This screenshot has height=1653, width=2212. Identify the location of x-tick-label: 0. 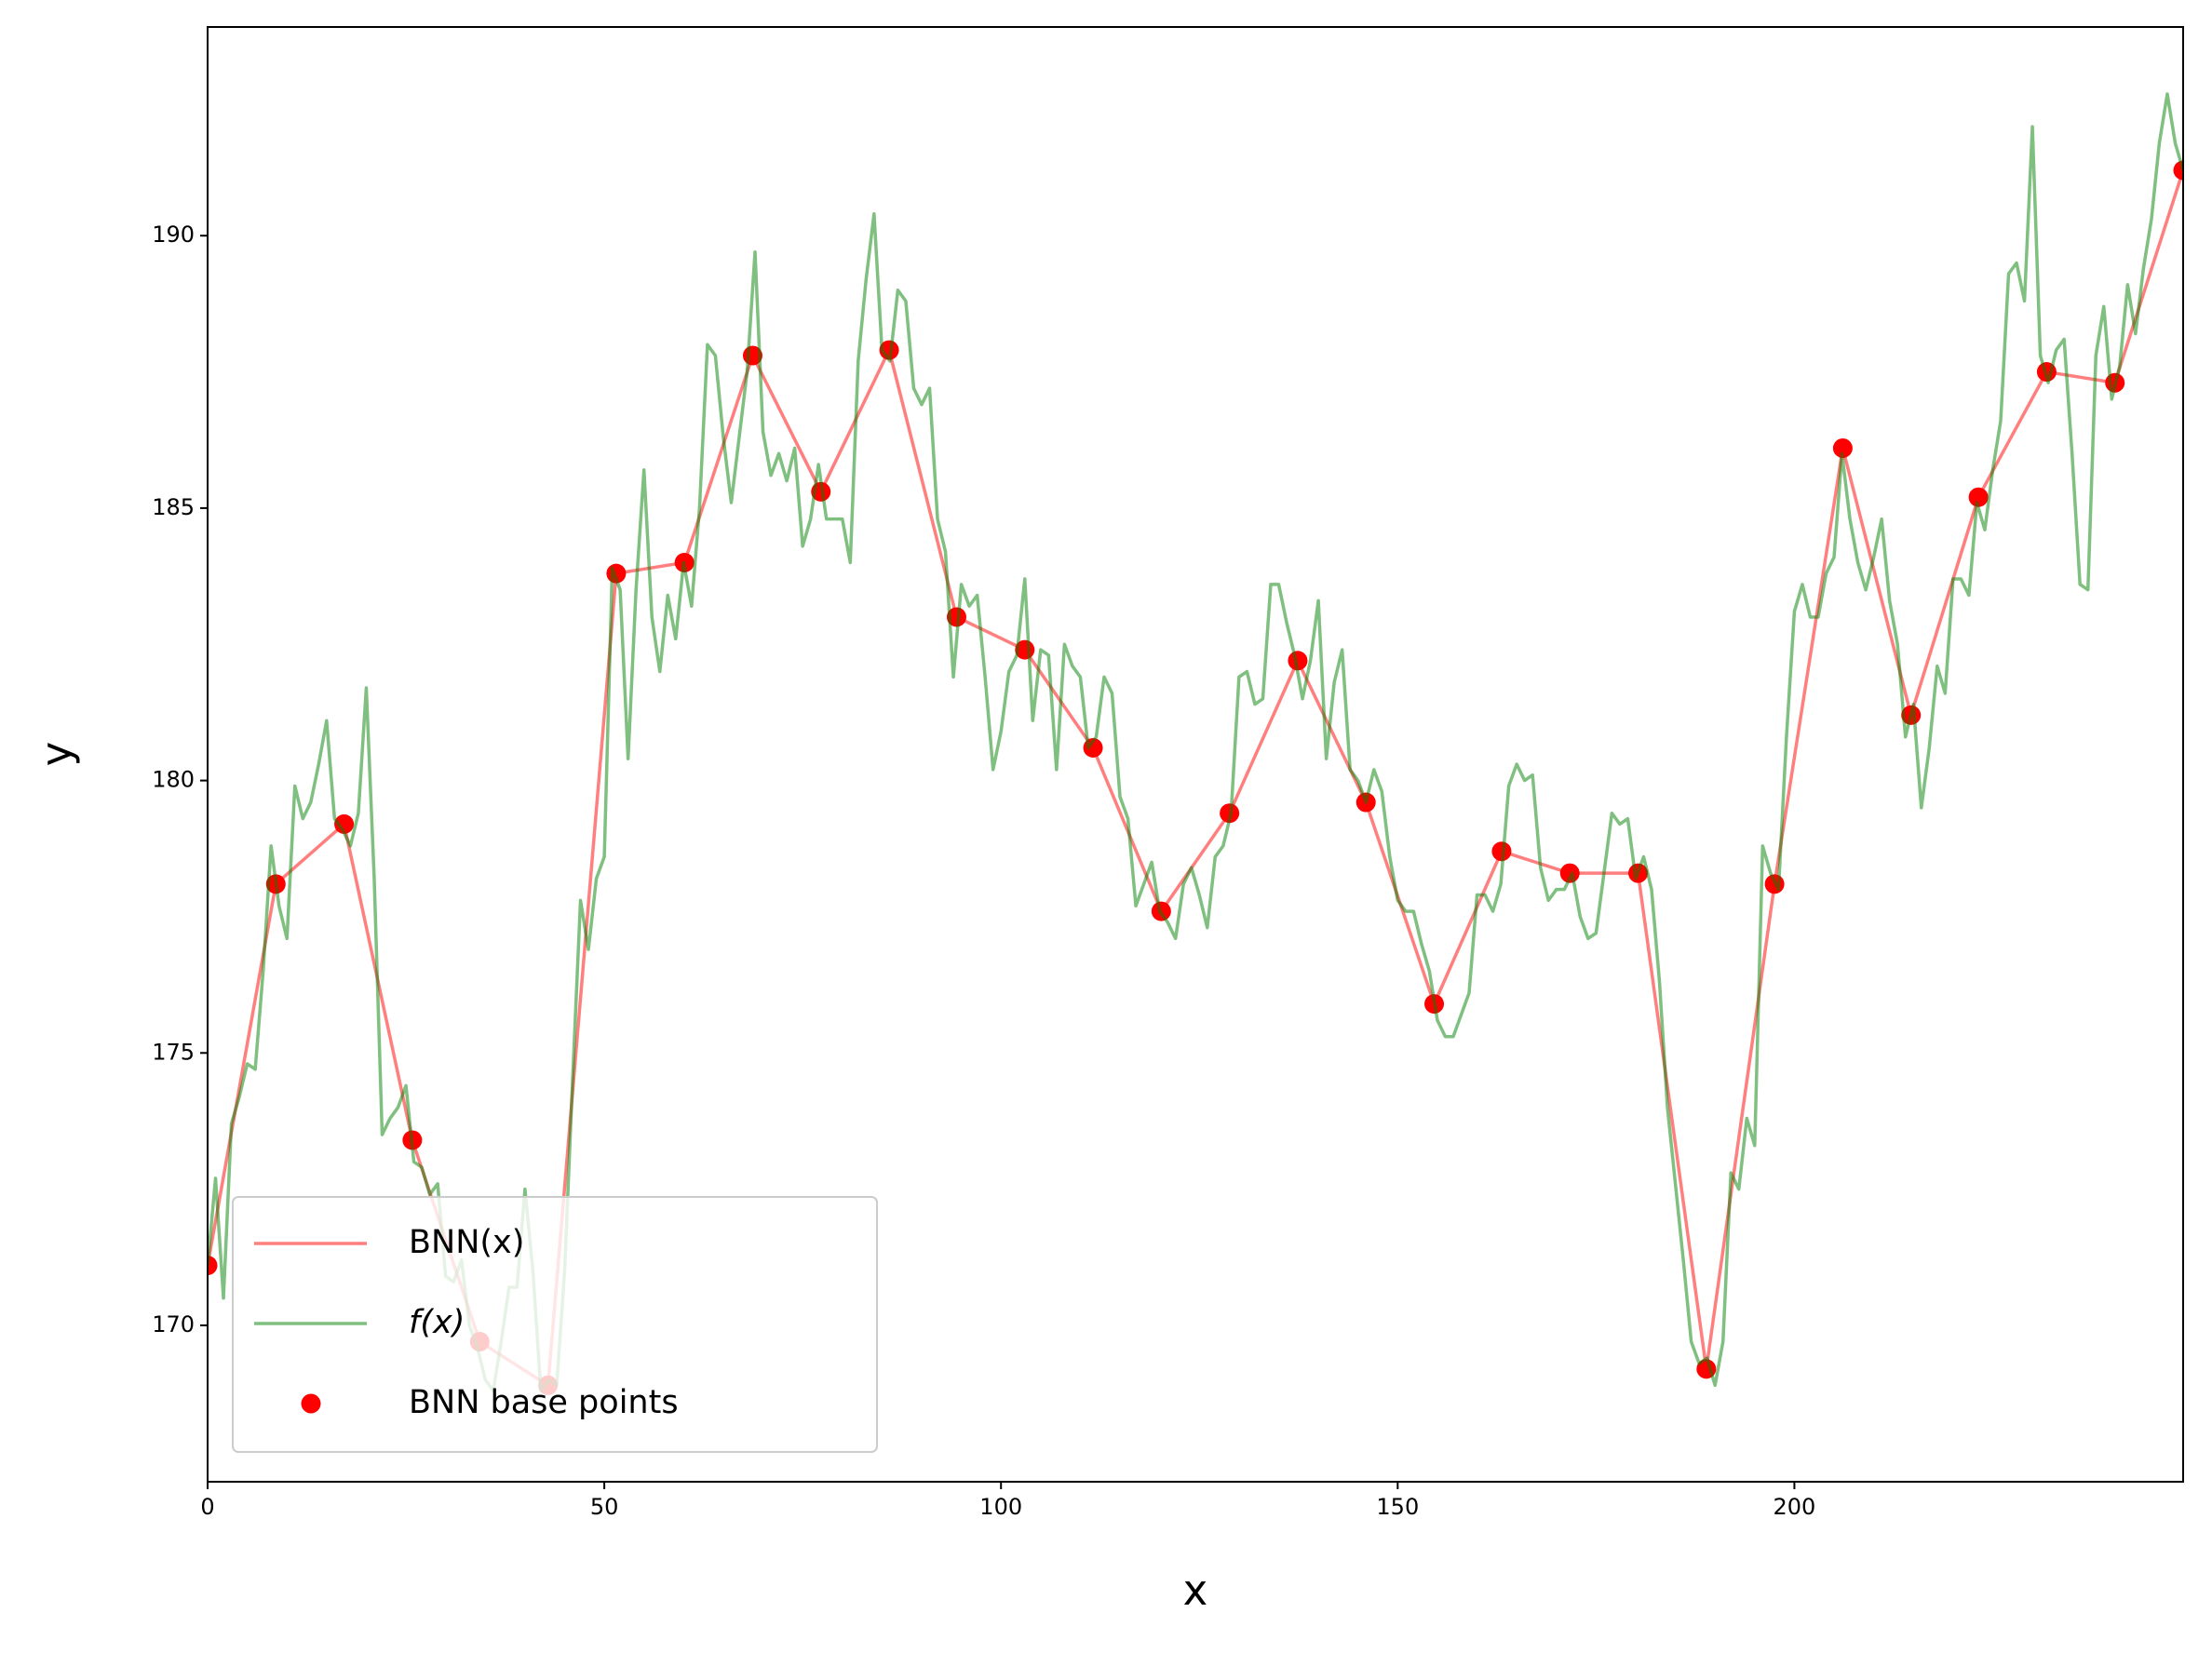
(207, 1507).